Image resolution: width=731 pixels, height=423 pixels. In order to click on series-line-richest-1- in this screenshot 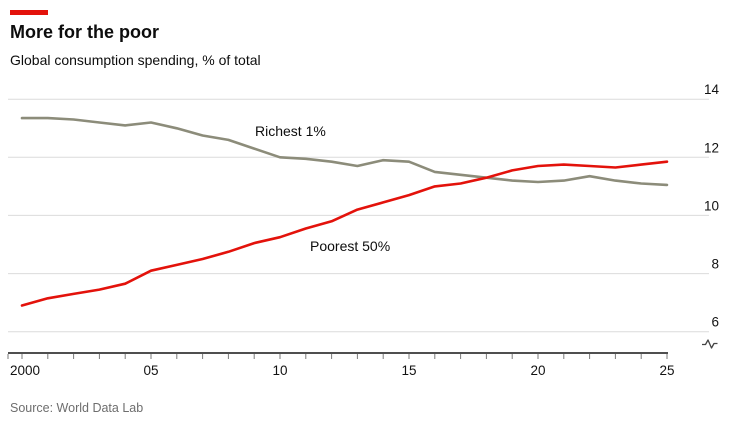, I will do `click(344, 151)`.